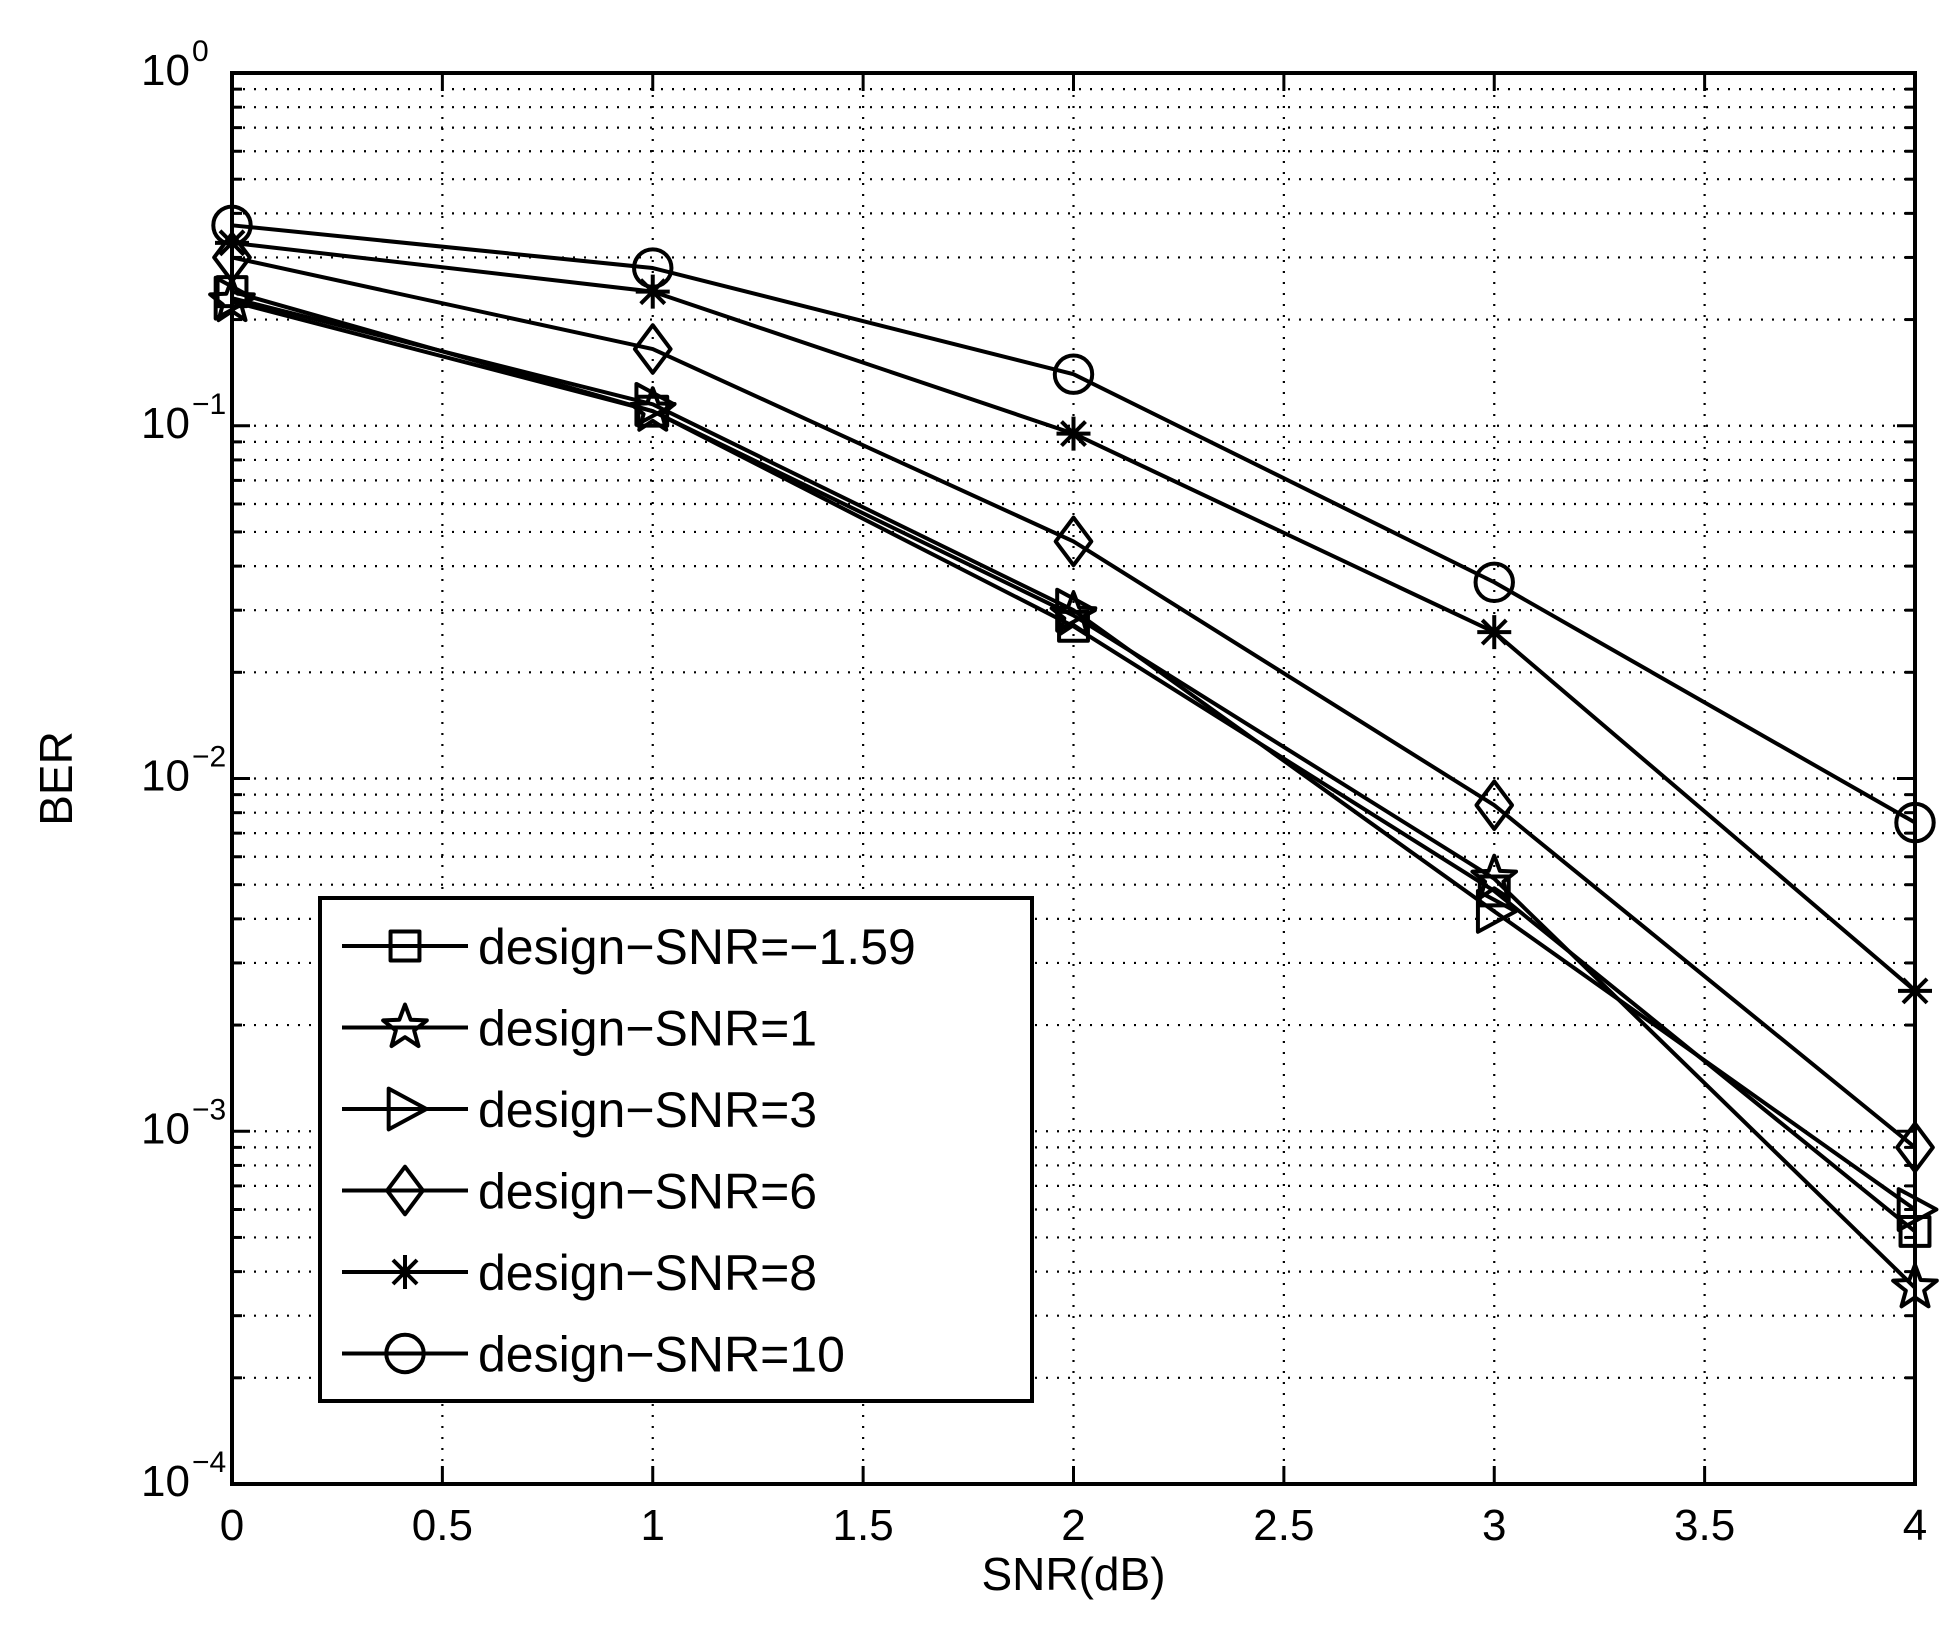  Describe the element at coordinates (1494, 1525) in the screenshot. I see `x-tick-label: 3` at that location.